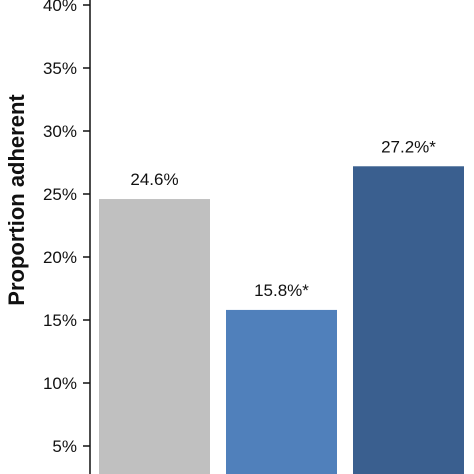 This screenshot has height=474, width=474. Describe the element at coordinates (408, 146) in the screenshot. I see `data-label-3: 27.2%*` at that location.